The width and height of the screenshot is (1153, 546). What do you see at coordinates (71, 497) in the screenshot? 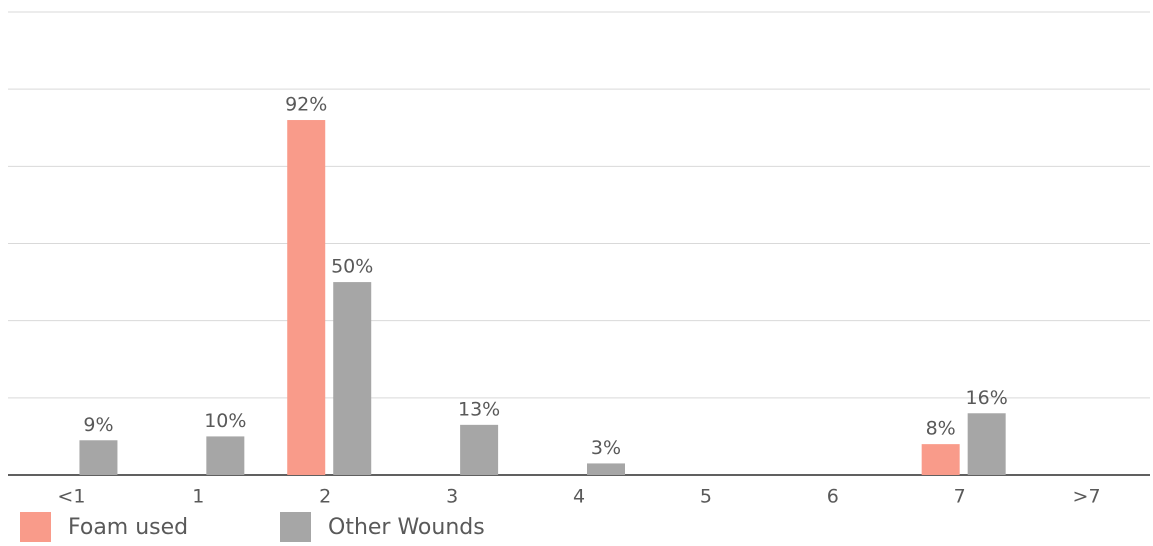
I see `x-tick-label: <1` at bounding box center [71, 497].